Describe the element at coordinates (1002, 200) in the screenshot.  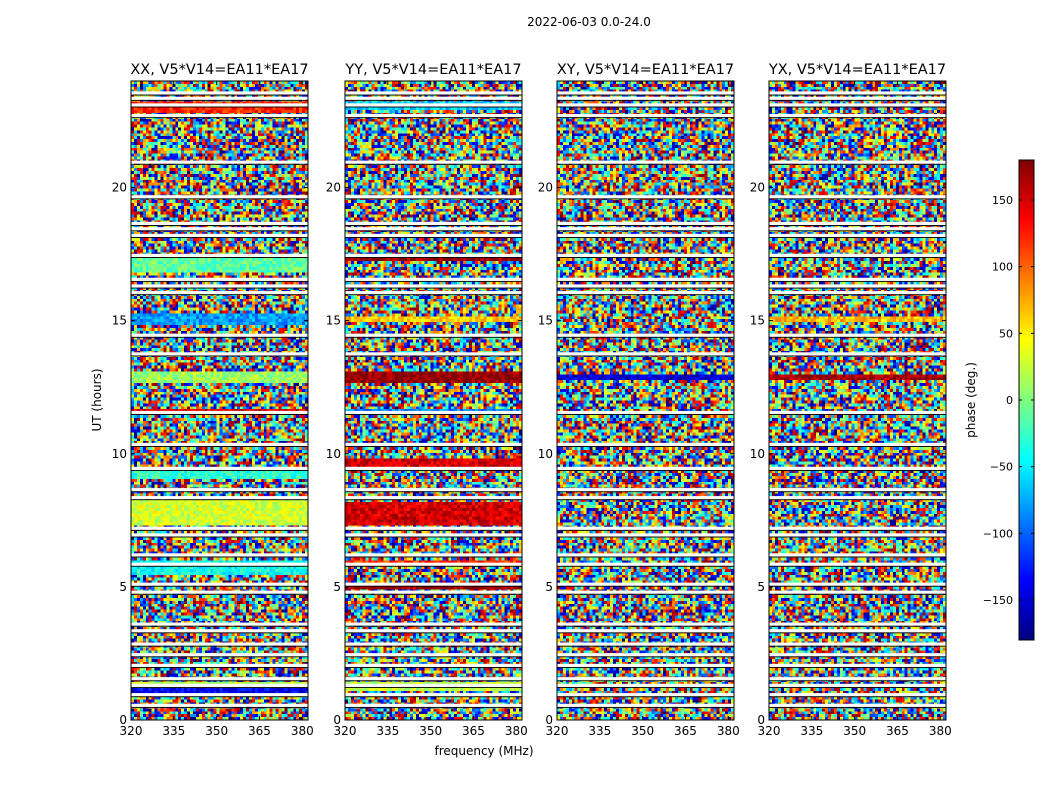
I see `colorbar-tick-label: 150` at that location.